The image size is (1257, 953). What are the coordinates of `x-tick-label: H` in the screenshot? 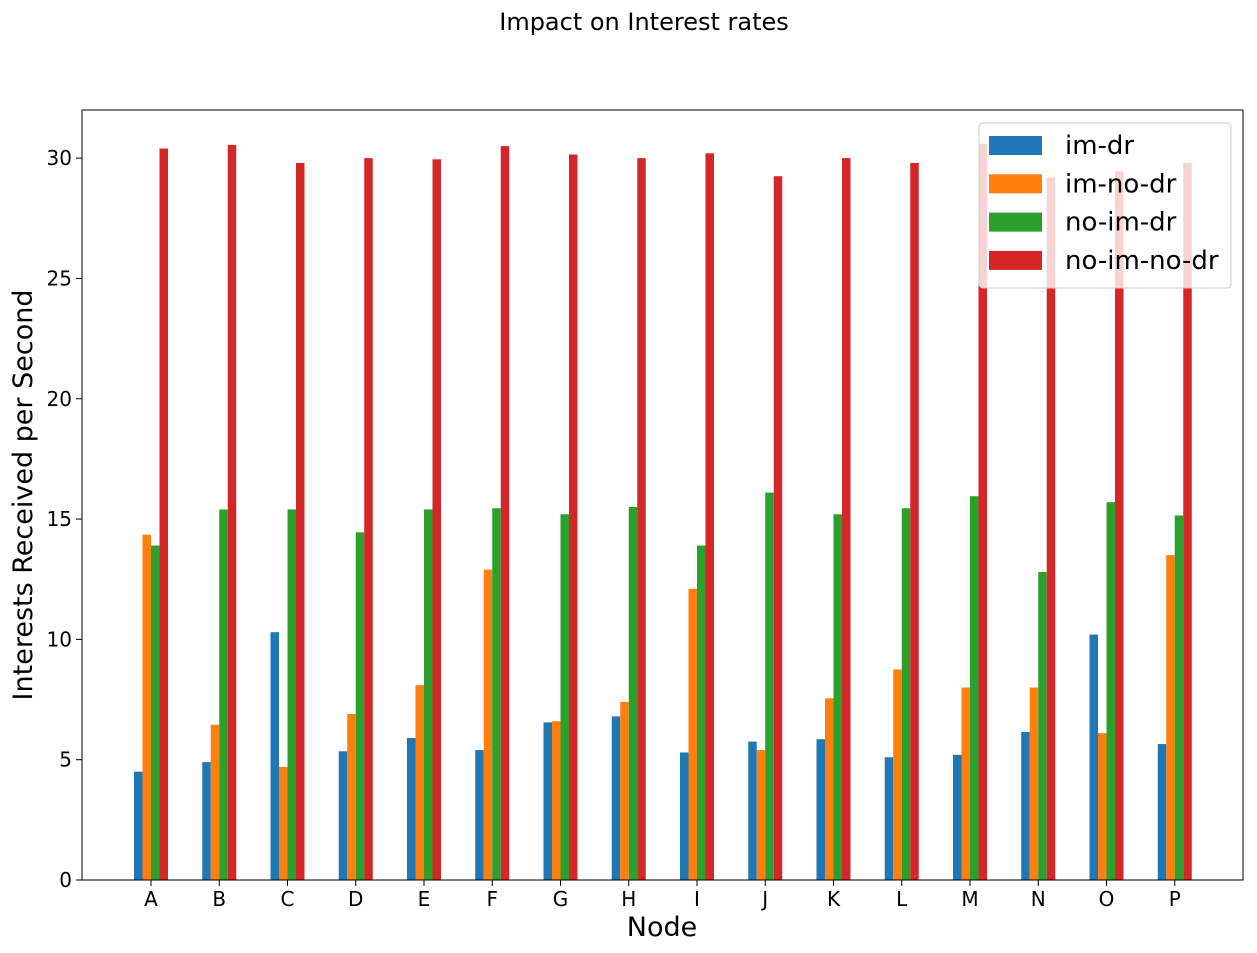 It's located at (628, 899).